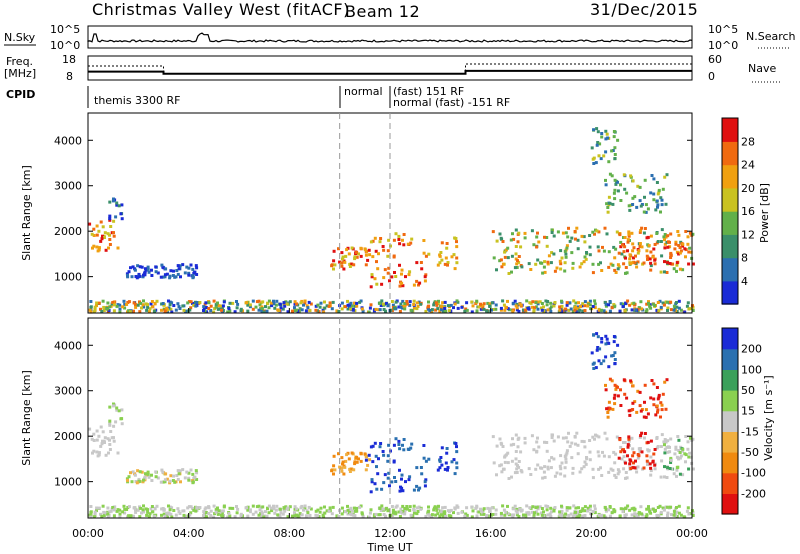  Describe the element at coordinates (730, 176) in the screenshot. I see `power-colorbar-swatch` at that location.